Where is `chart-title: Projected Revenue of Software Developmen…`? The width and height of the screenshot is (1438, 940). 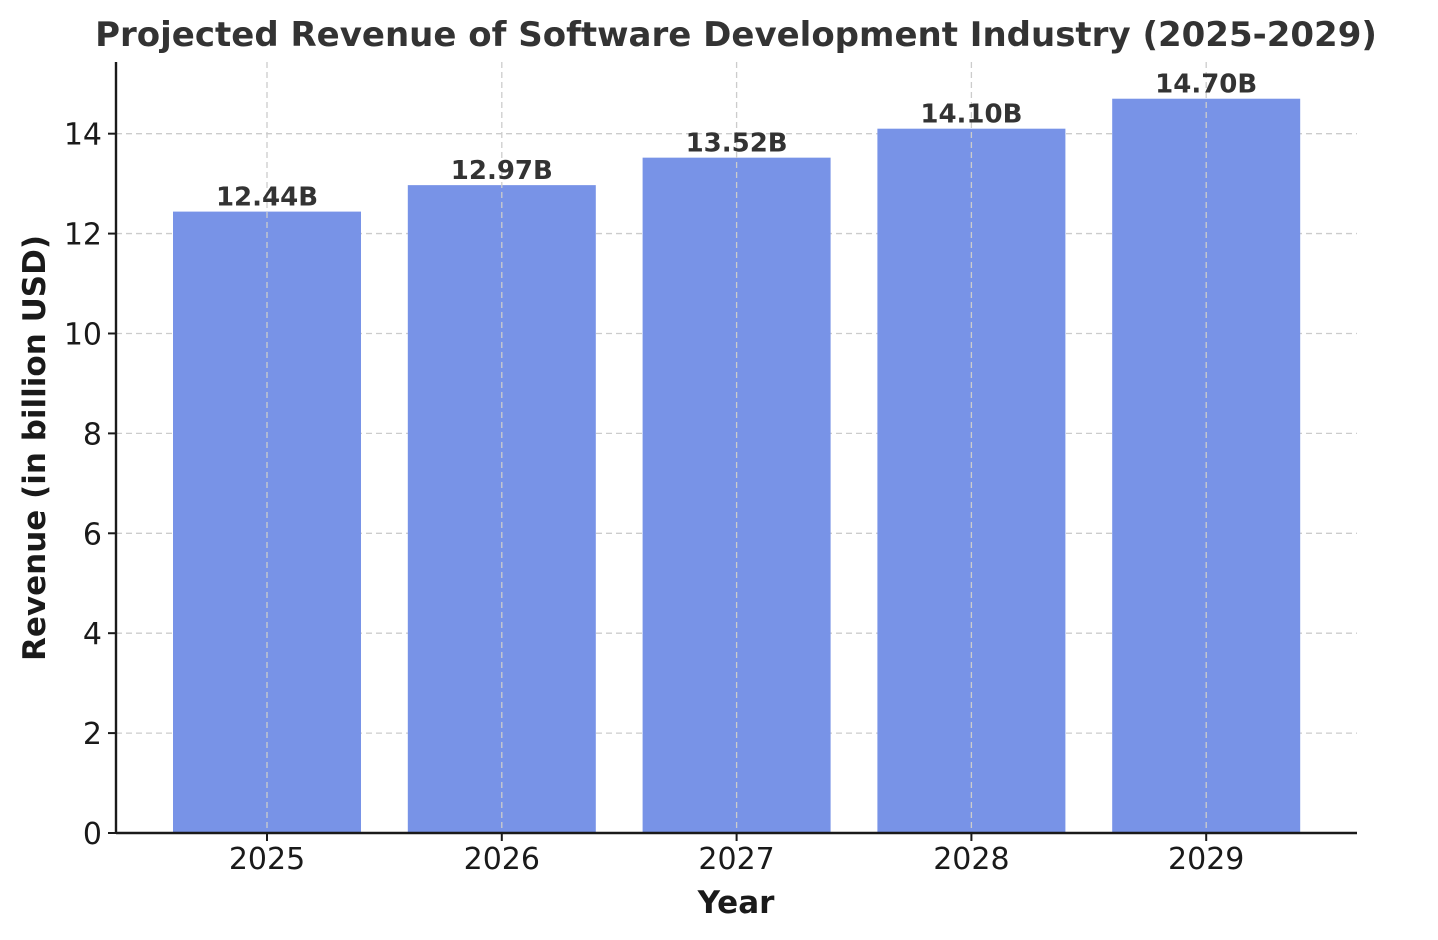
chart-title: Projected Revenue of Software Developmen… is located at coordinates (736, 35).